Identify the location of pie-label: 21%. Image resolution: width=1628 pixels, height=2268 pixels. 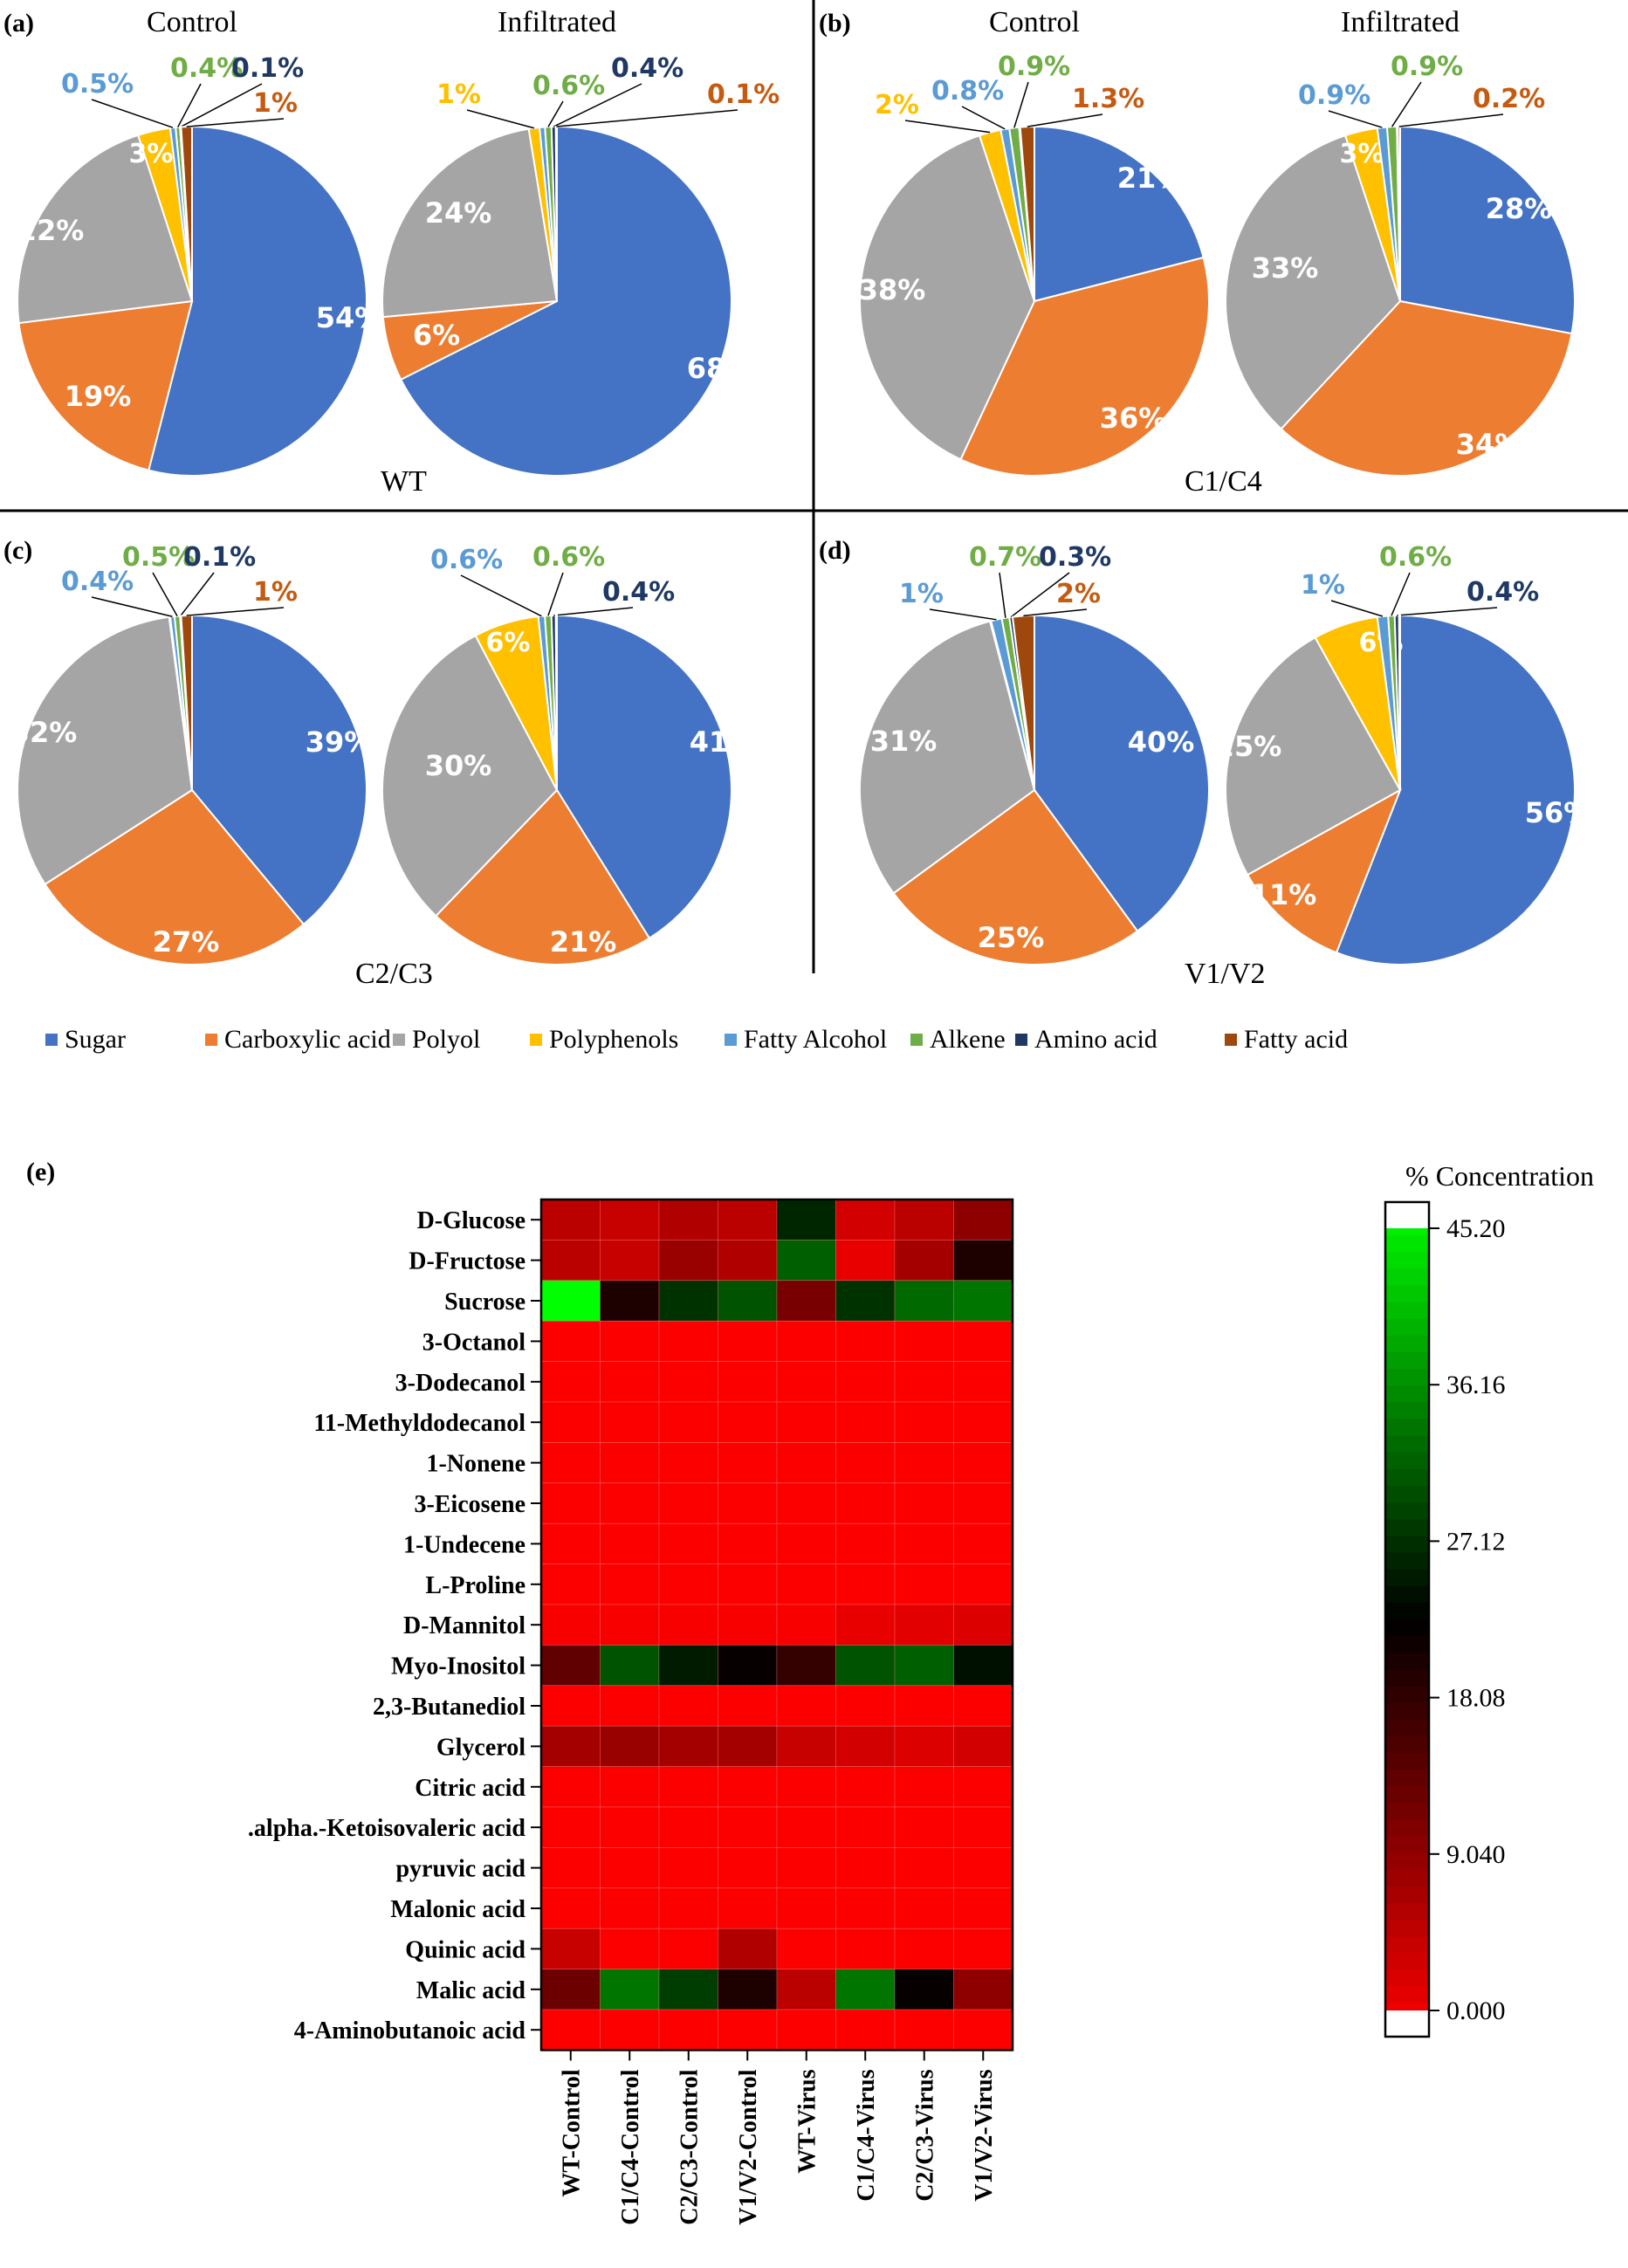
(583, 942).